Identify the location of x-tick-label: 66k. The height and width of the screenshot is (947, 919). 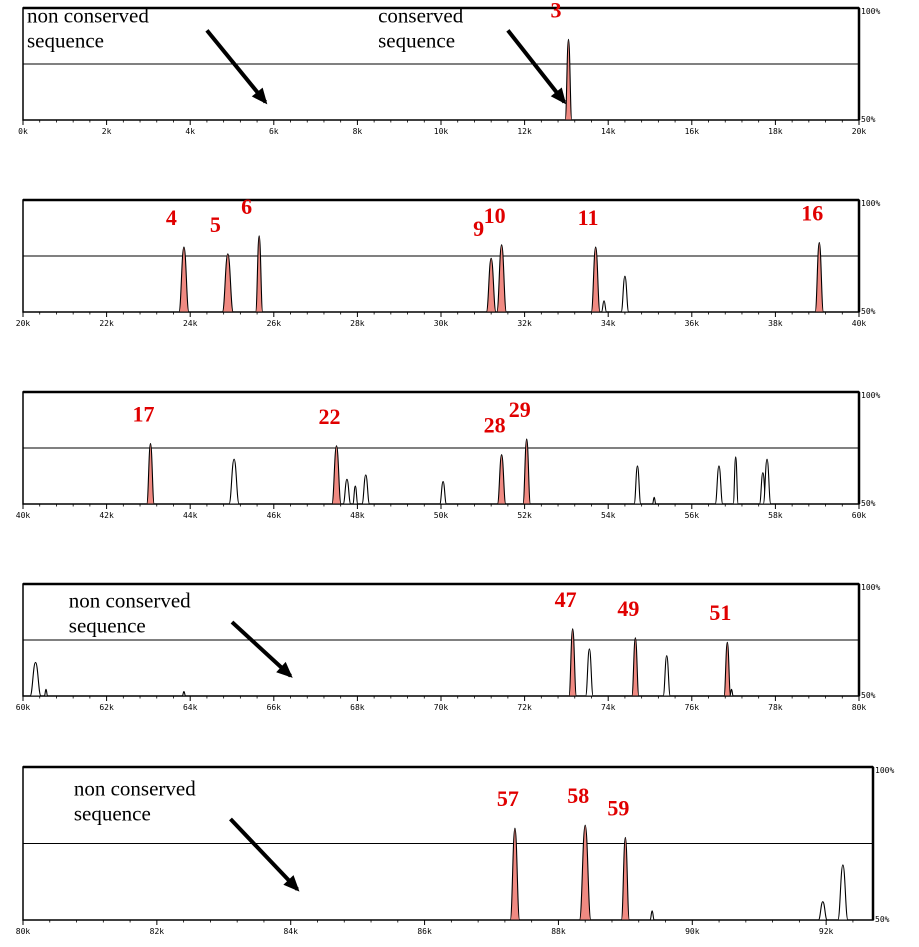
(274, 707).